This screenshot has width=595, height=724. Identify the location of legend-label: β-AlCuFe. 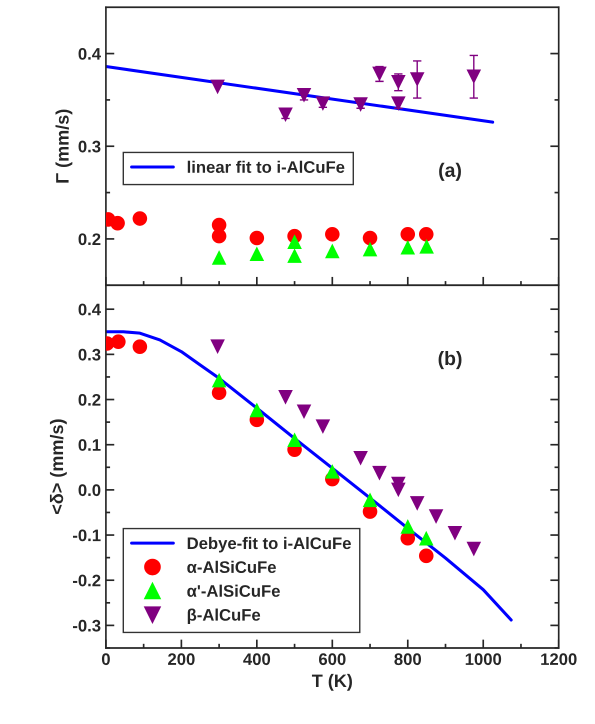
(224, 616).